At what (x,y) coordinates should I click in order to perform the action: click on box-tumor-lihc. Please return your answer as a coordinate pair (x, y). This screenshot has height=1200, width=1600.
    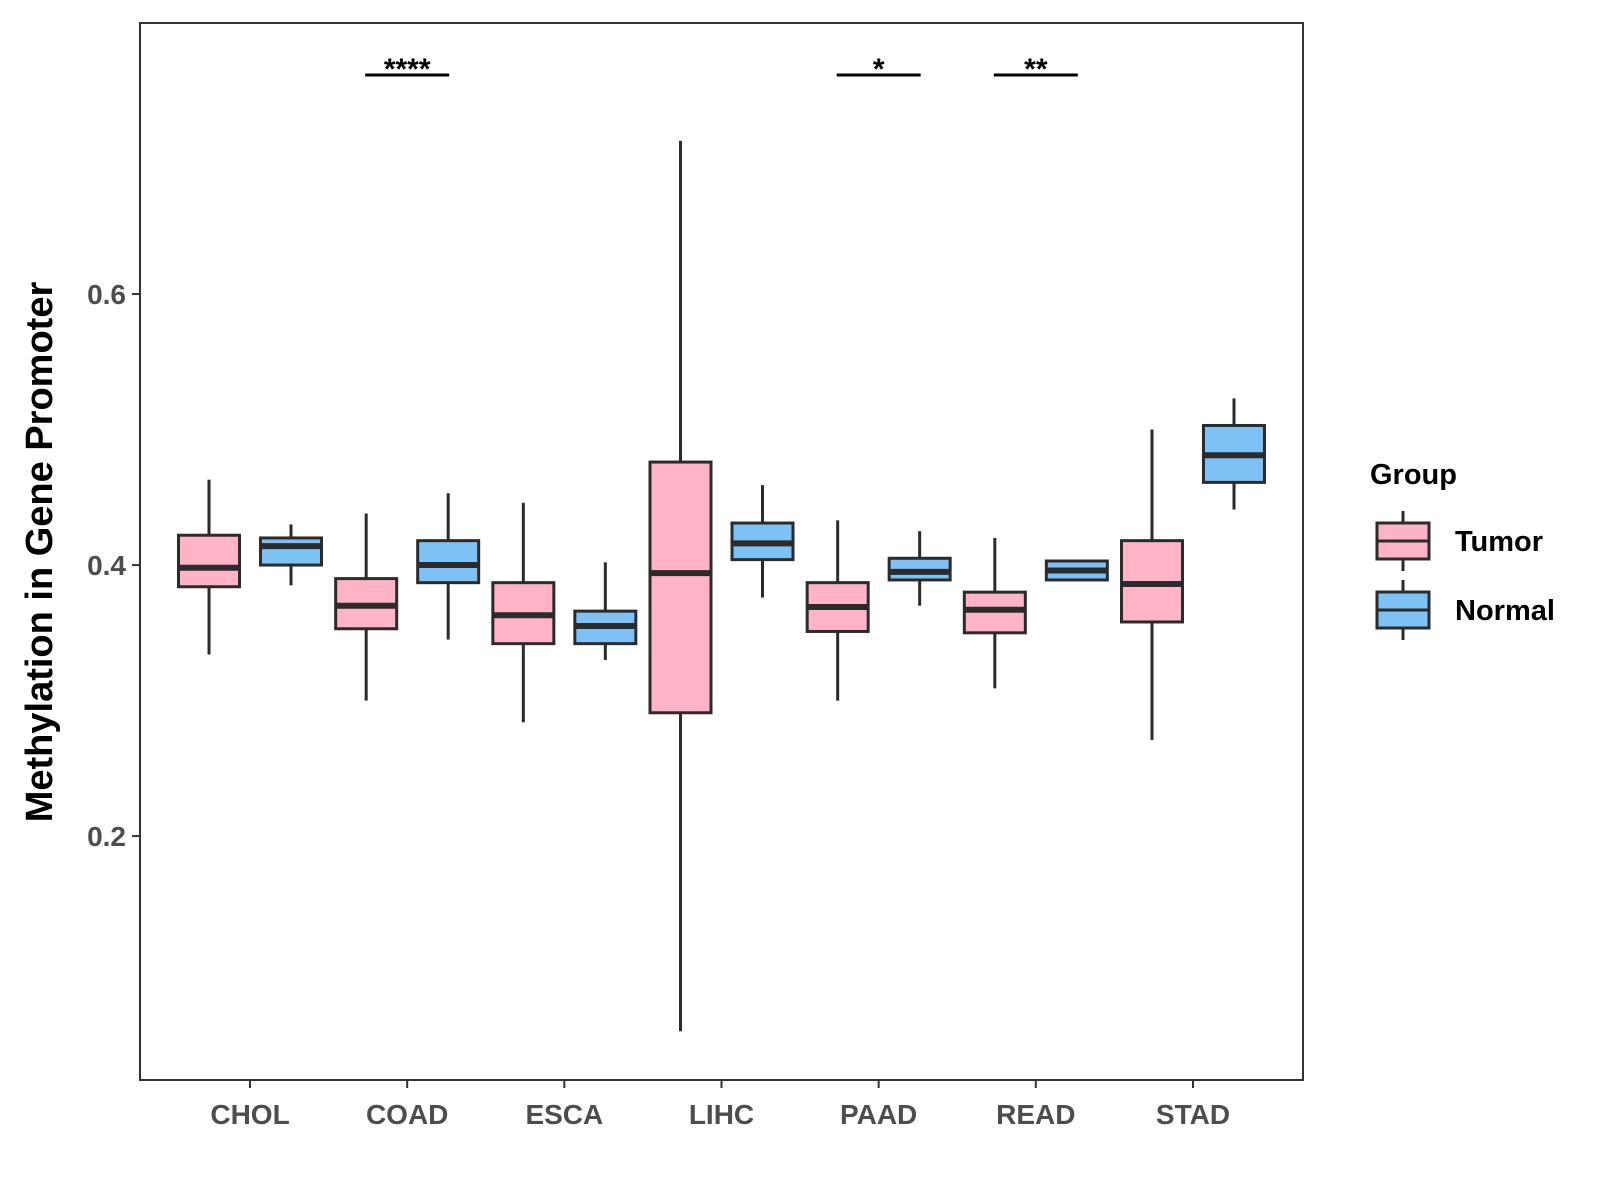
    Looking at the image, I should click on (680, 586).